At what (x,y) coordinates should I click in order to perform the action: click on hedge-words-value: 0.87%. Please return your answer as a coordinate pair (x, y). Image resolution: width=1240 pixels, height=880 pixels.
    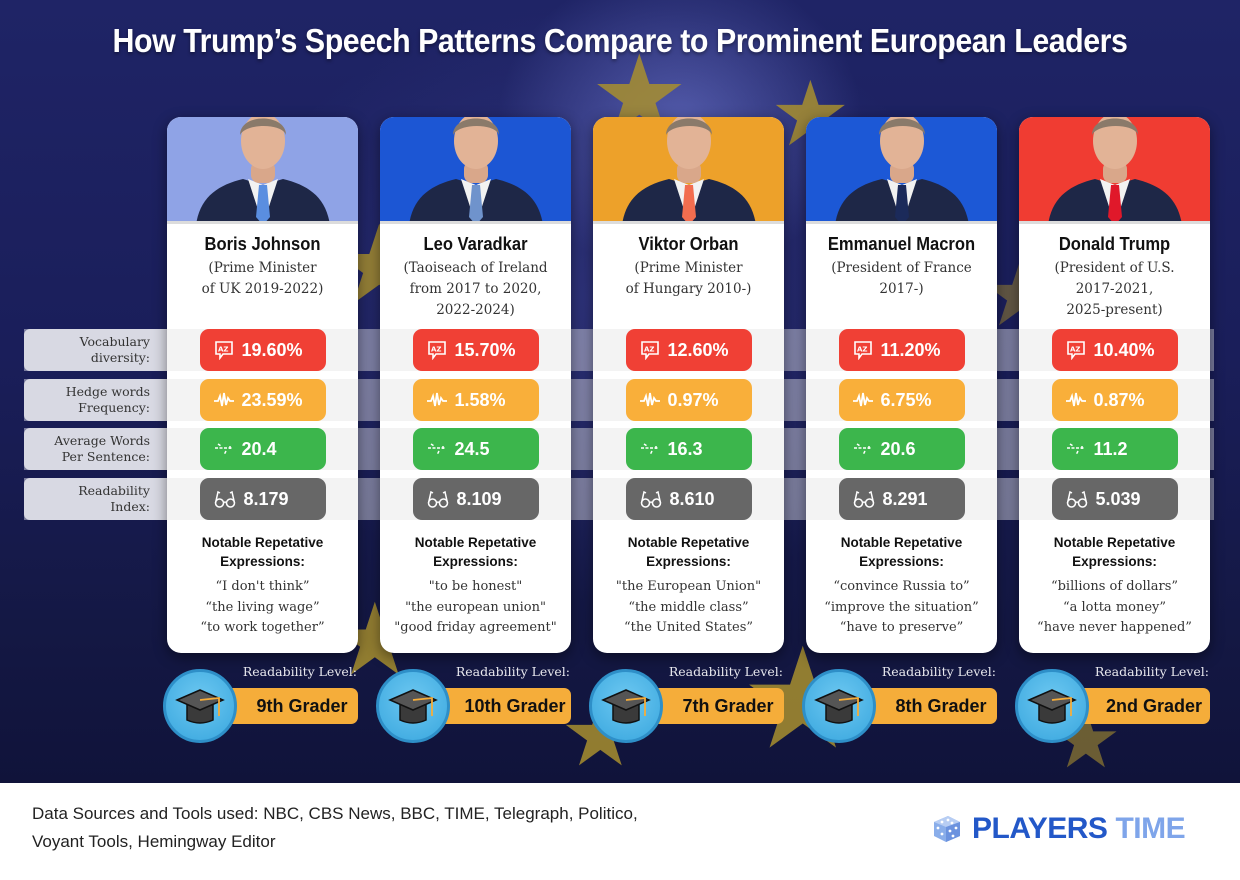
    Looking at the image, I should click on (1114, 400).